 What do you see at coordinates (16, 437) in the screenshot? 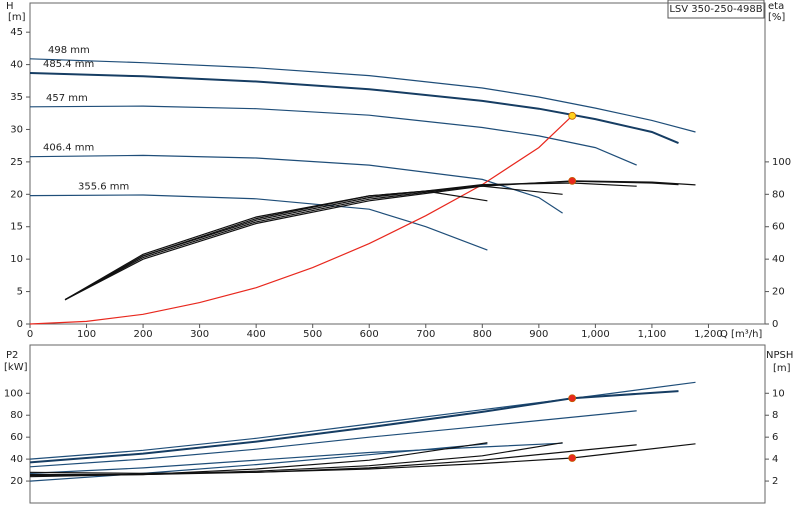
I see `y-tick-label: 60` at bounding box center [16, 437].